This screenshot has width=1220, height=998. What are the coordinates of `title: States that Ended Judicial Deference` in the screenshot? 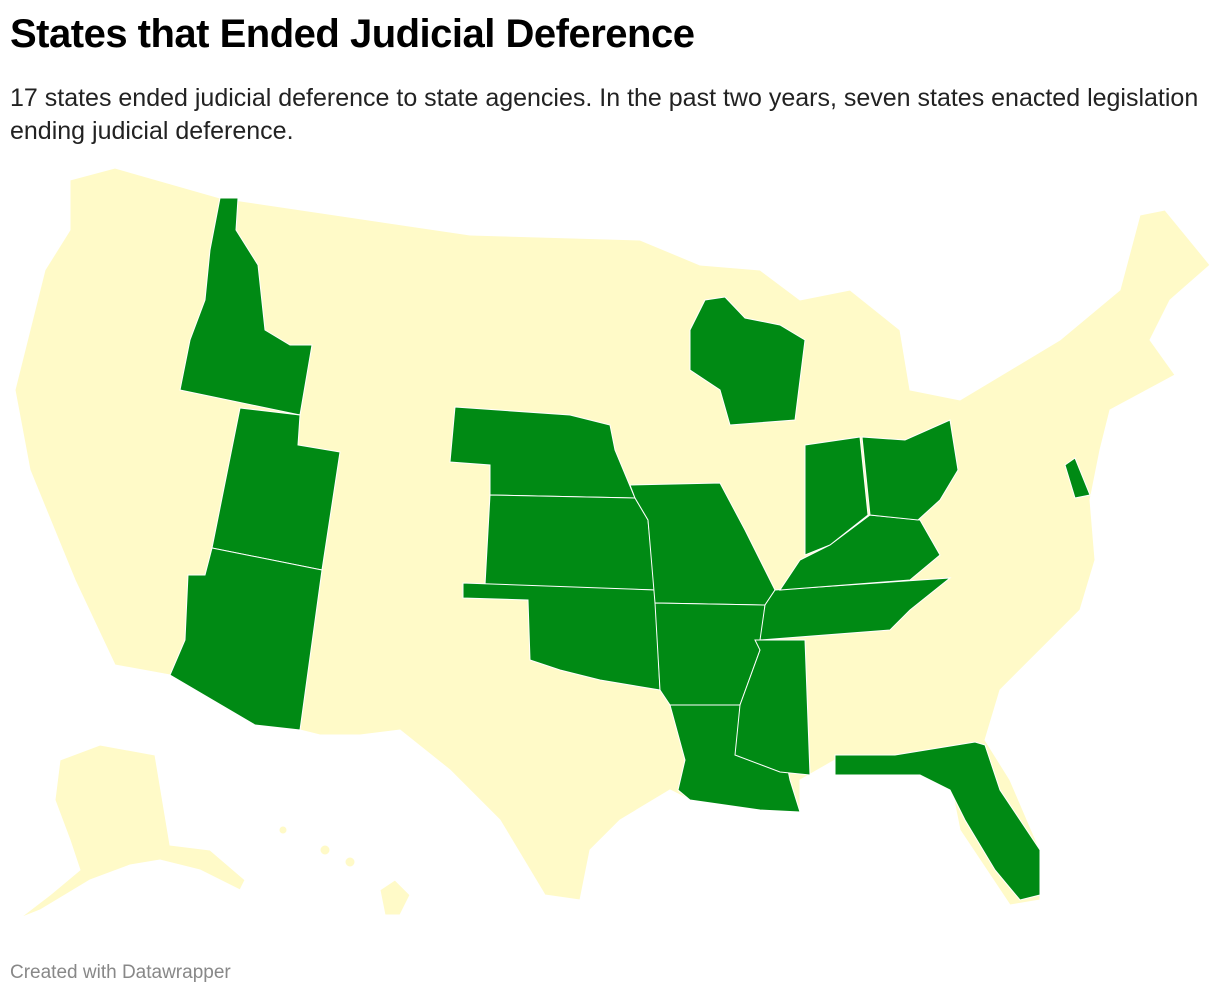 It's located at (352, 34).